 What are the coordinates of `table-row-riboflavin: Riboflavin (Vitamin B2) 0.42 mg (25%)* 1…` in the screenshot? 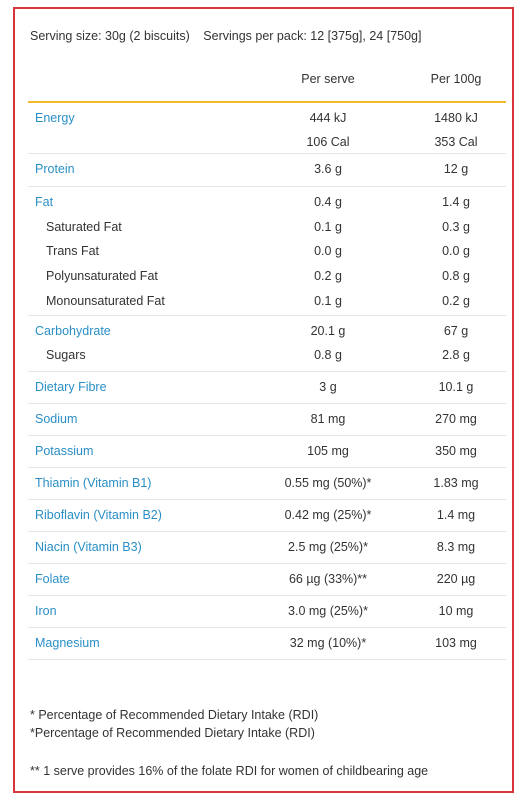 It's located at (267, 516).